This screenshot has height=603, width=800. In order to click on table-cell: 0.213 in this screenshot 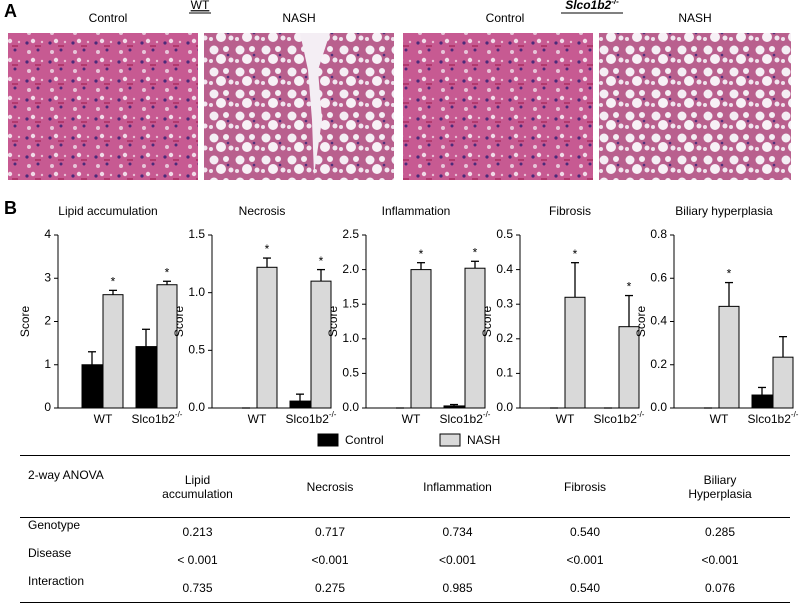, I will do `click(197, 532)`.